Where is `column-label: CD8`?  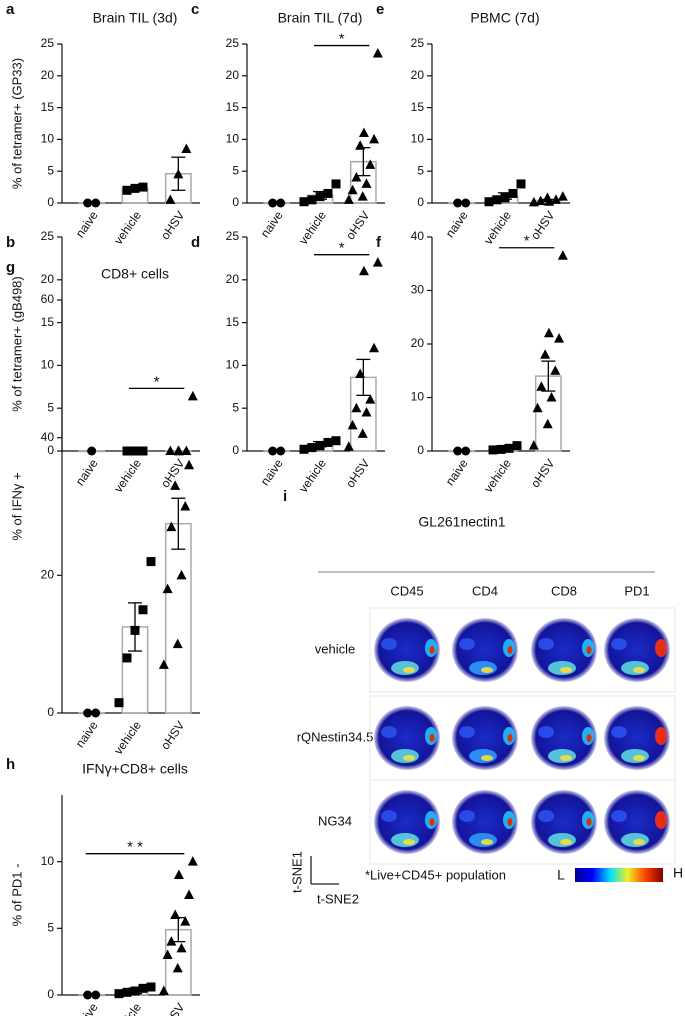
column-label: CD8 is located at coordinates (564, 590).